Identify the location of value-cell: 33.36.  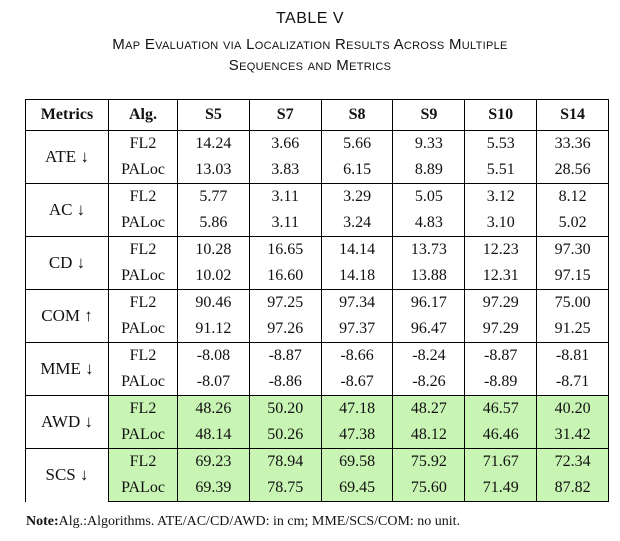
(572, 143).